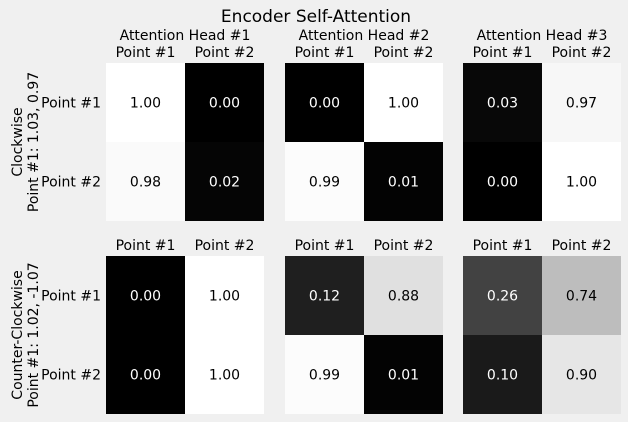  I want to click on row-title: ClockwisePoint #1: 1.03, 0.97, so click(26, 142).